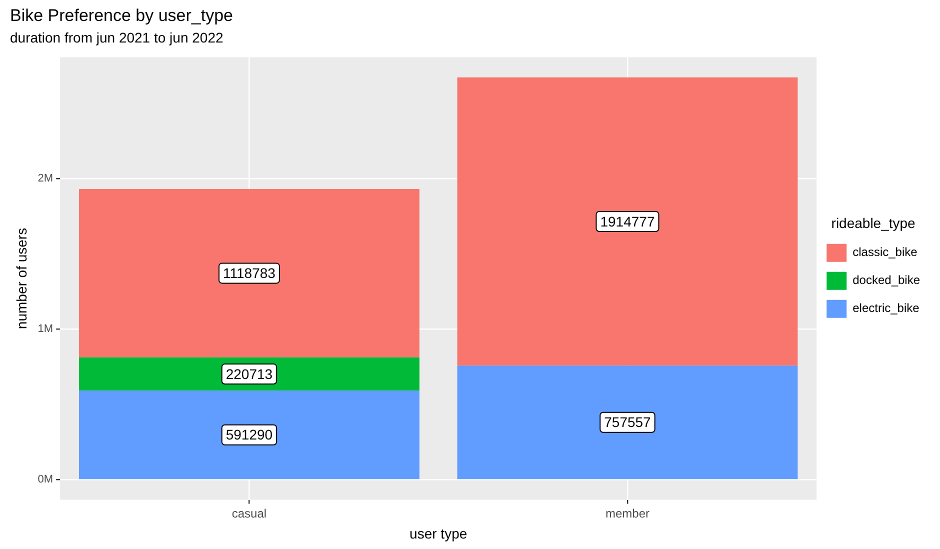 This screenshot has height=549, width=940. What do you see at coordinates (46, 480) in the screenshot?
I see `y-tick-label: 0M` at bounding box center [46, 480].